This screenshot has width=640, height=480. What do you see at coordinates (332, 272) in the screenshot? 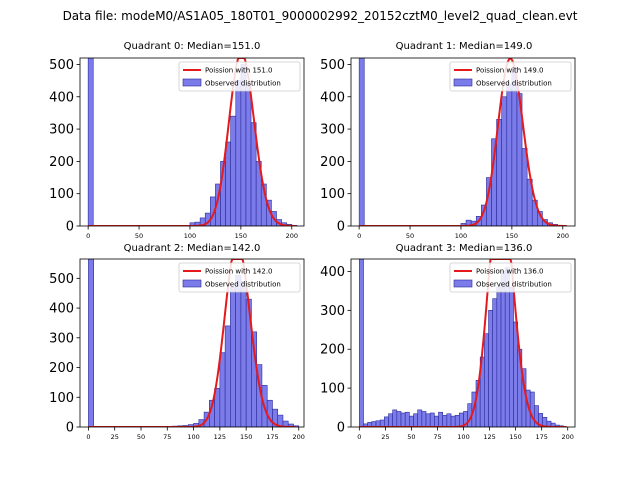
I see `q3-ytick-label-400: 400` at bounding box center [332, 272].